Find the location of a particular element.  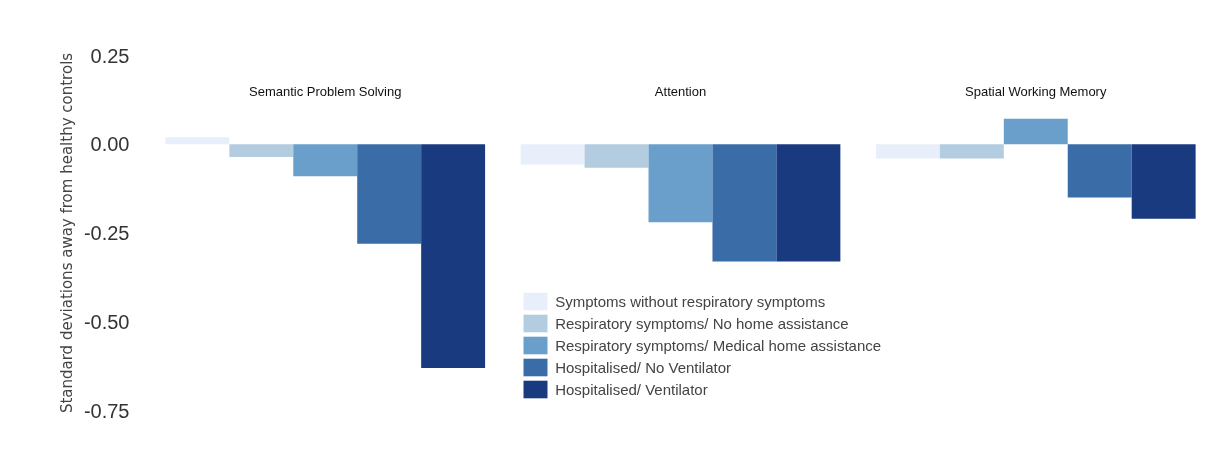

y-tick-label: -0.25 is located at coordinates (106, 233).